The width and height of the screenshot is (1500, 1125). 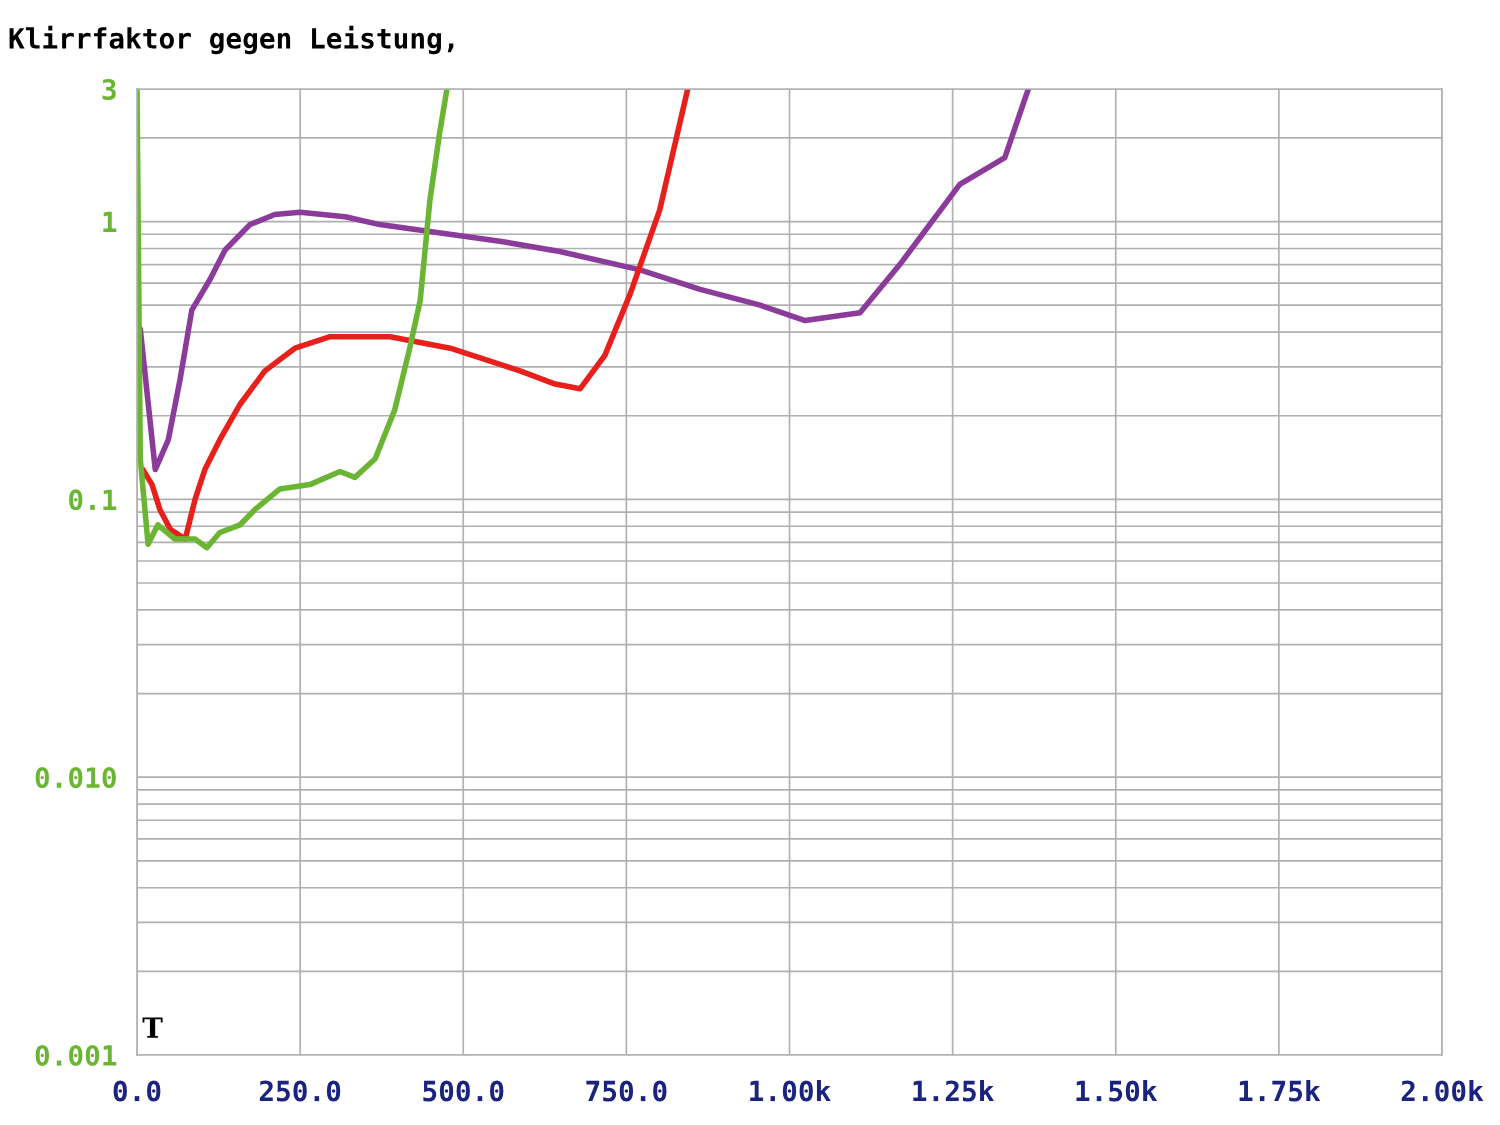 What do you see at coordinates (93, 500) in the screenshot?
I see `y-tick-label: 0.1` at bounding box center [93, 500].